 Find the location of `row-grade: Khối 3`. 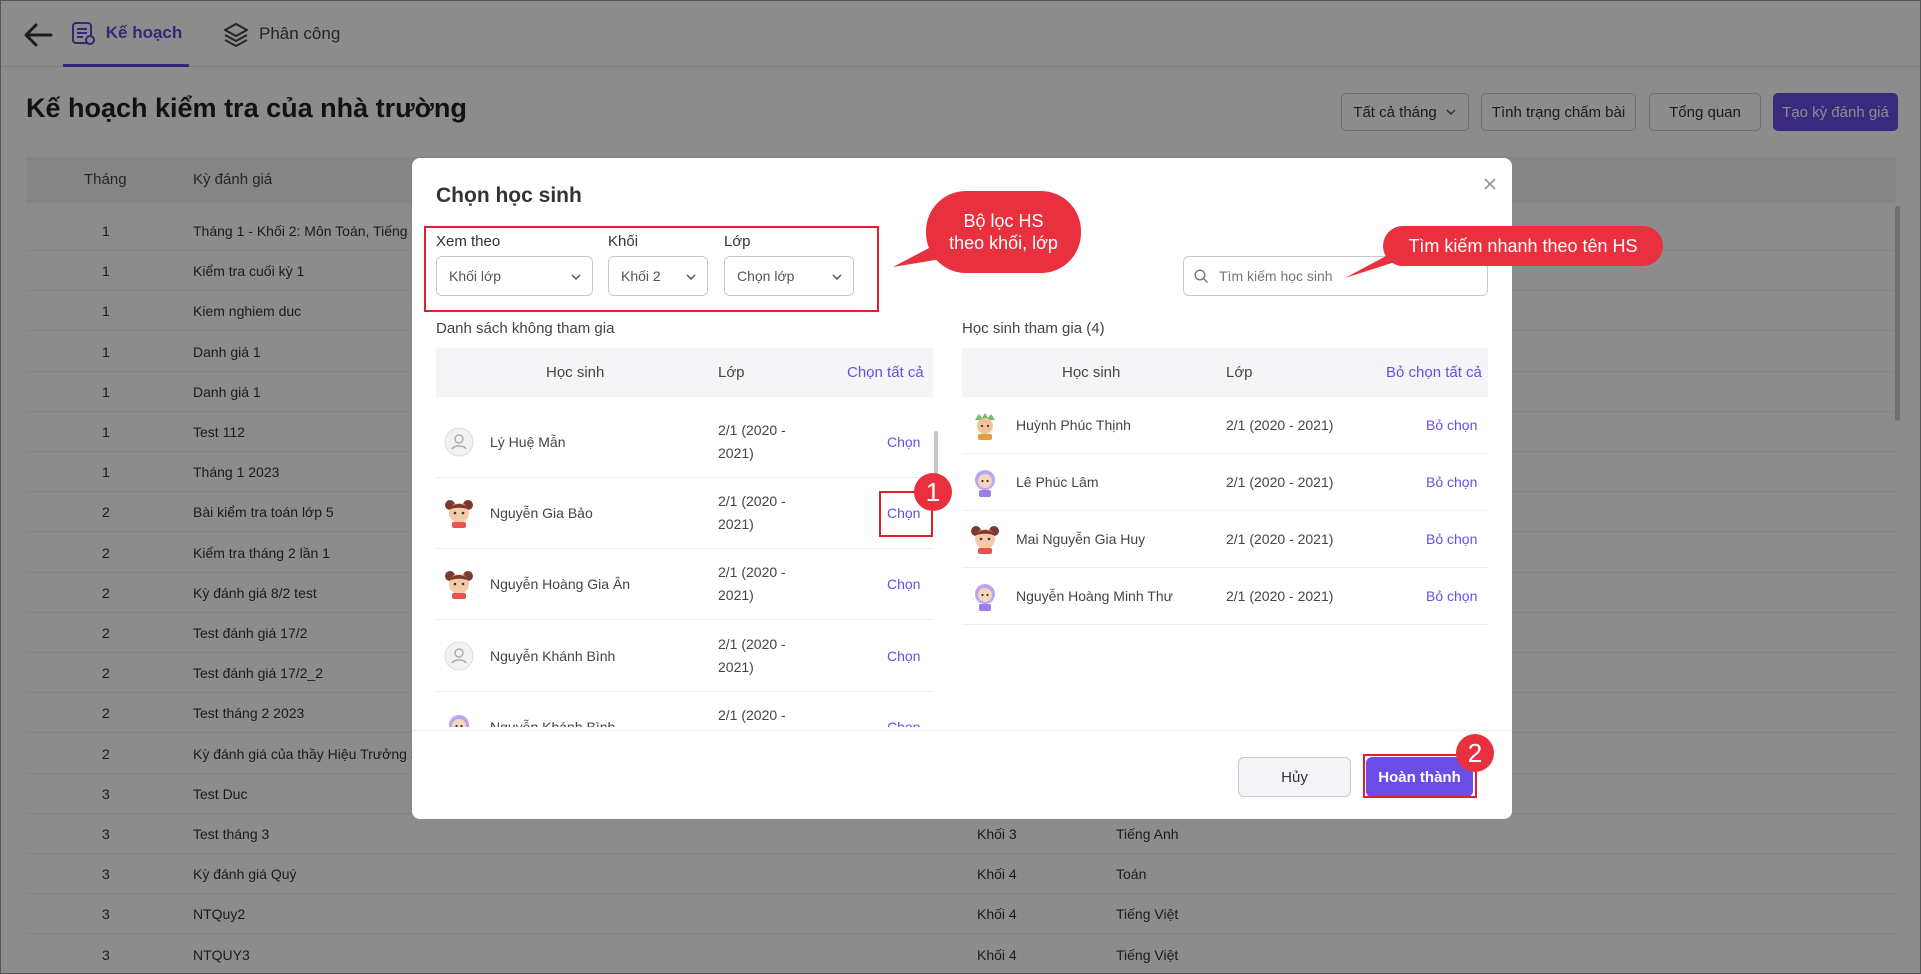

row-grade: Khối 3 is located at coordinates (997, 834).